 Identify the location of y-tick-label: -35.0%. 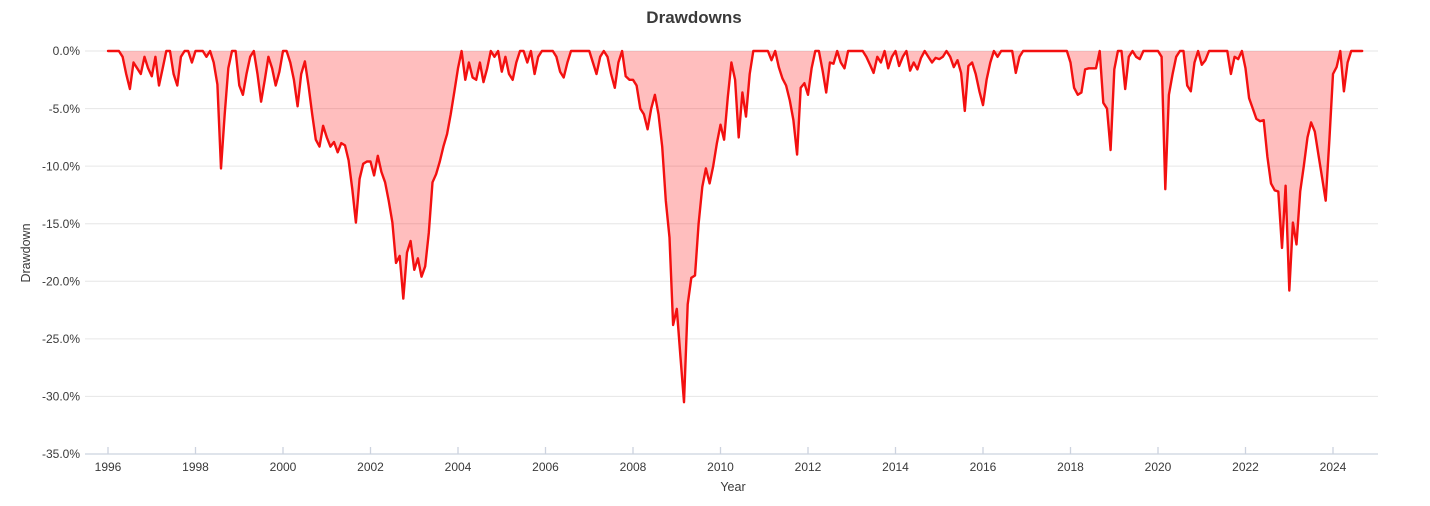
(61, 454).